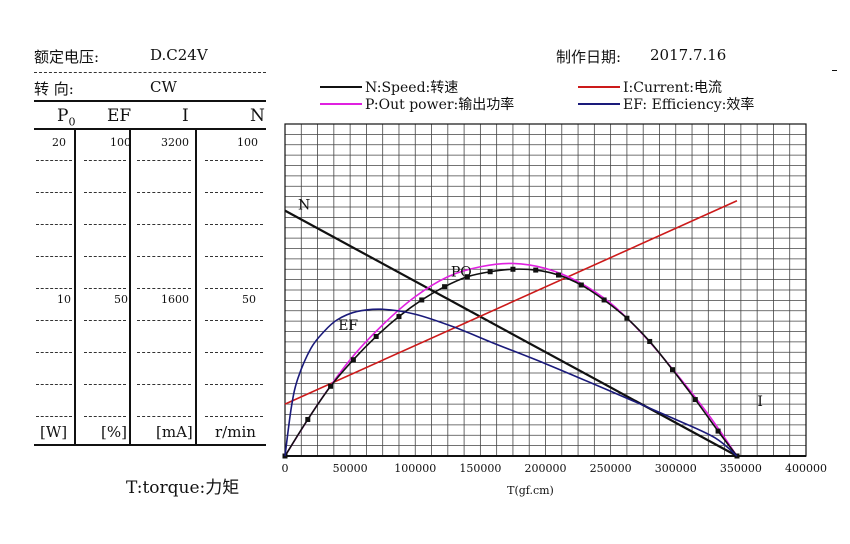 This screenshot has height=544, width=850. What do you see at coordinates (174, 432) in the screenshot?
I see `unit-i: [mA]` at bounding box center [174, 432].